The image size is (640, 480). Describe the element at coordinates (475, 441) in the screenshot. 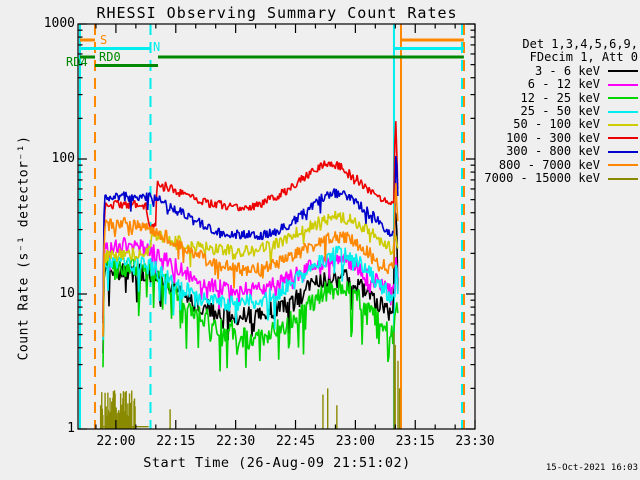

I see `x-tick-label-2330: 23:30` at that location.